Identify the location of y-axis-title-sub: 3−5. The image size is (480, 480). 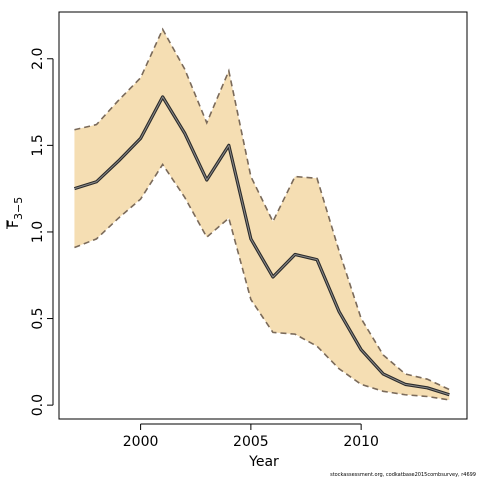
(18, 208).